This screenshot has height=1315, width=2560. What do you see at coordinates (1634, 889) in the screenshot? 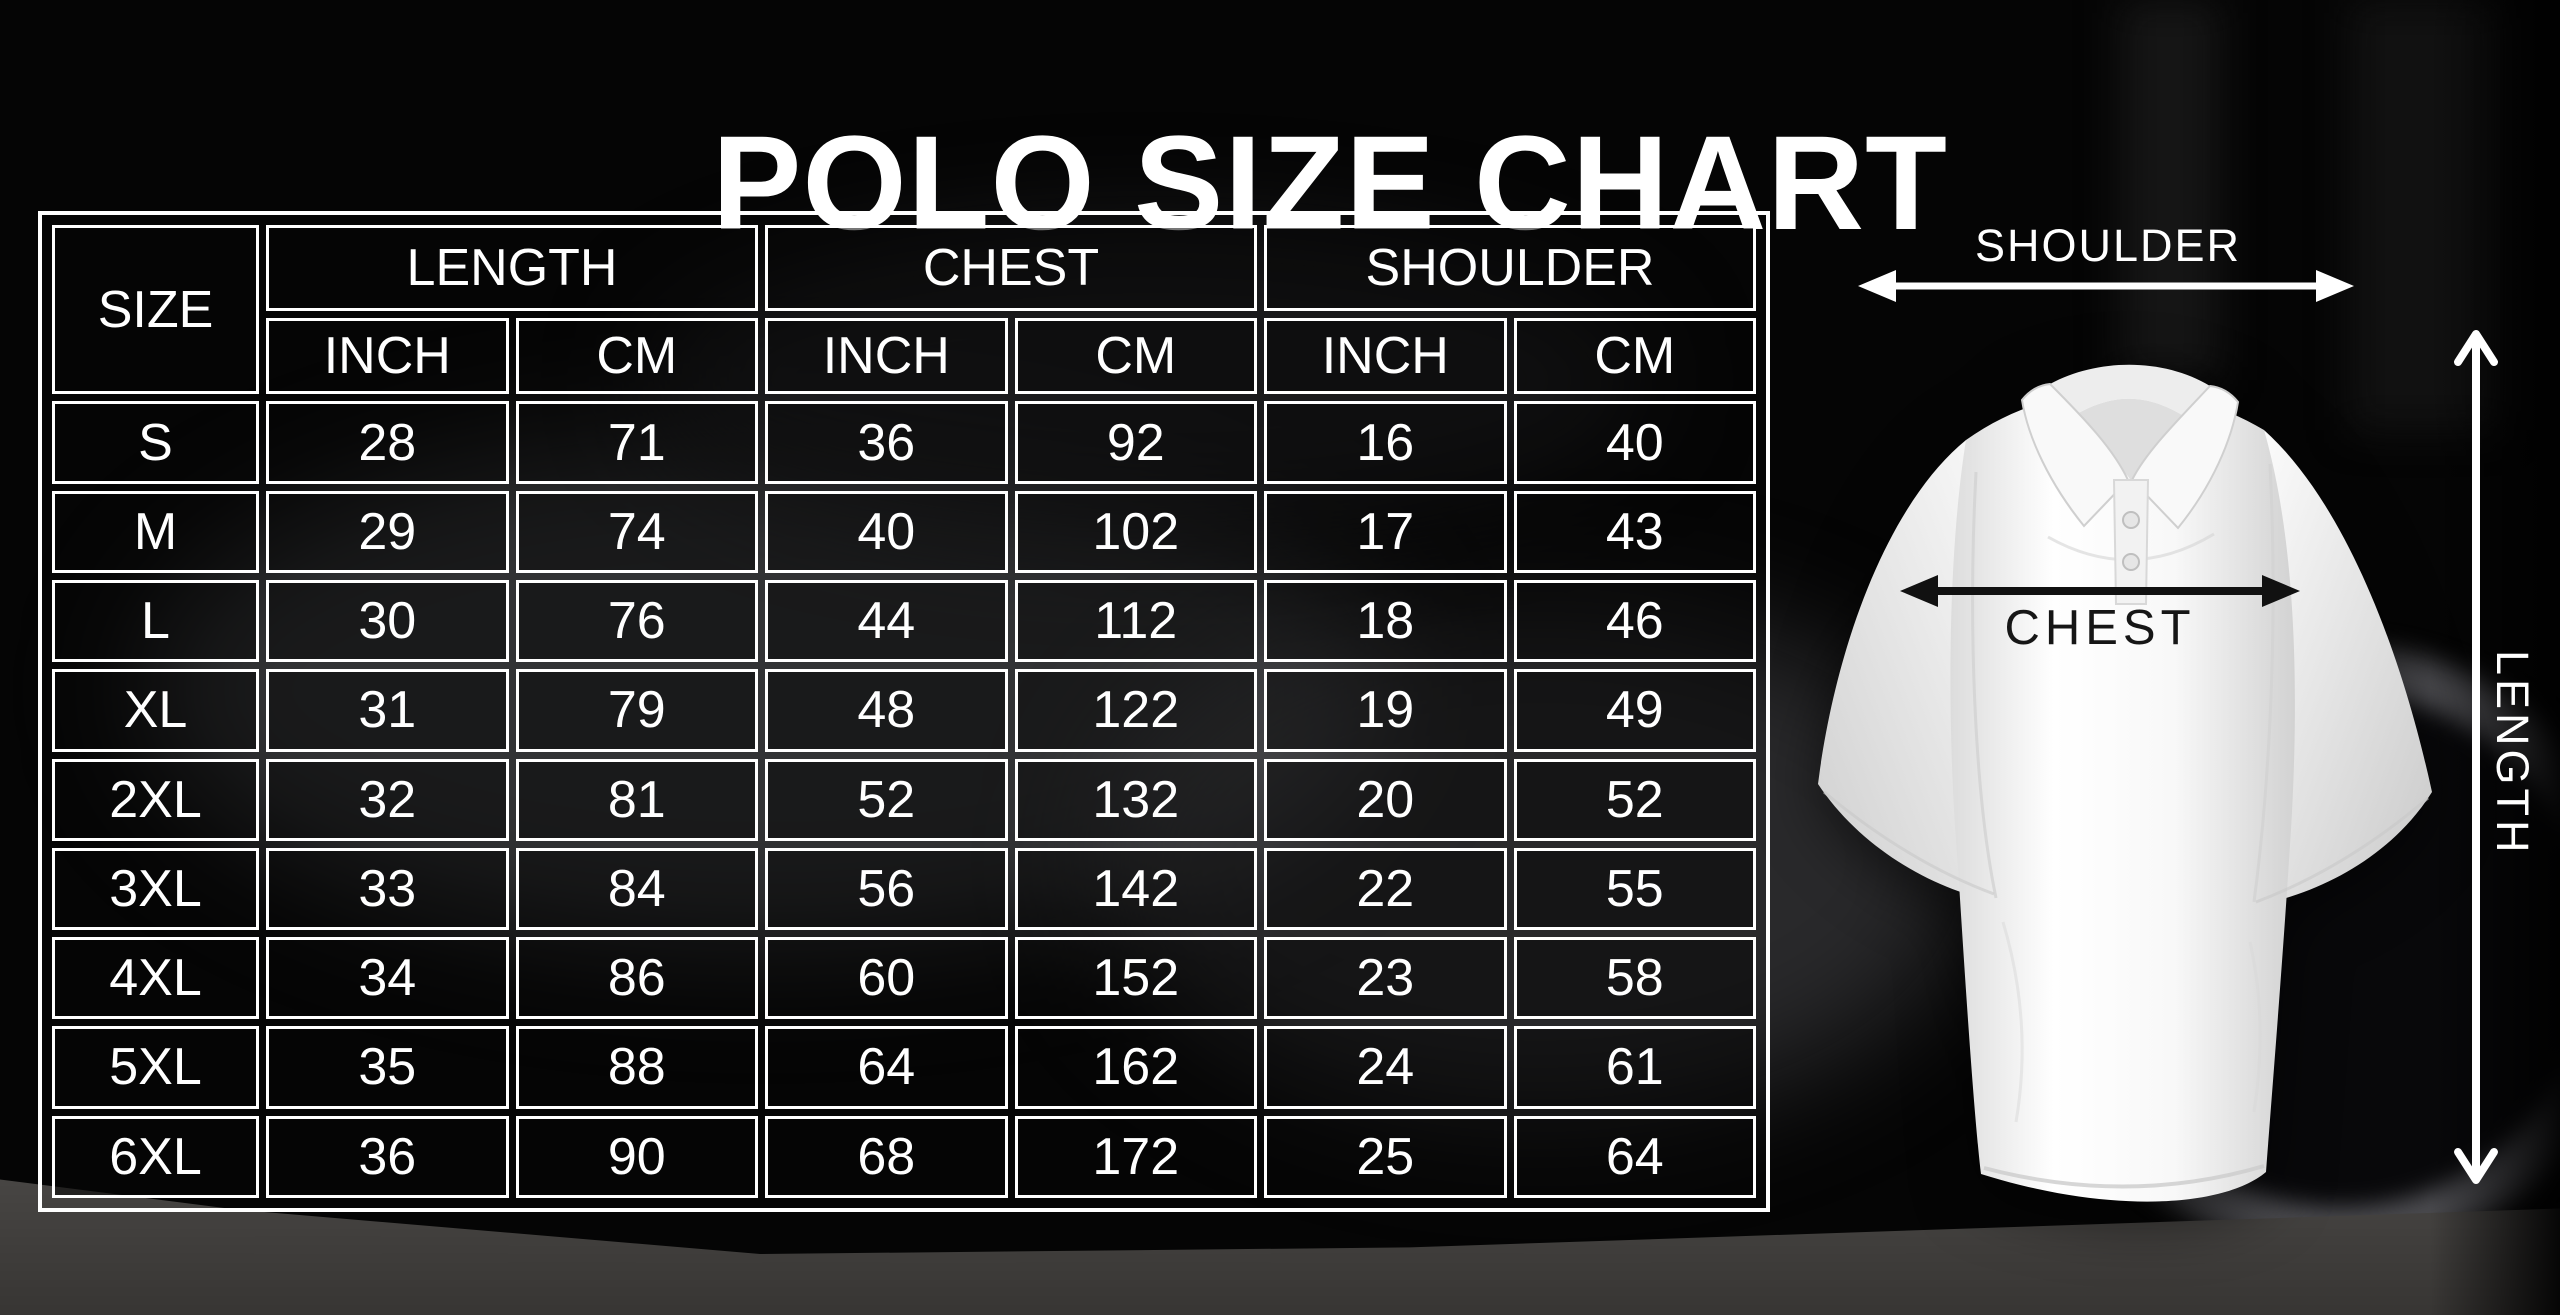
I see `table-cell: 55` at bounding box center [1634, 889].